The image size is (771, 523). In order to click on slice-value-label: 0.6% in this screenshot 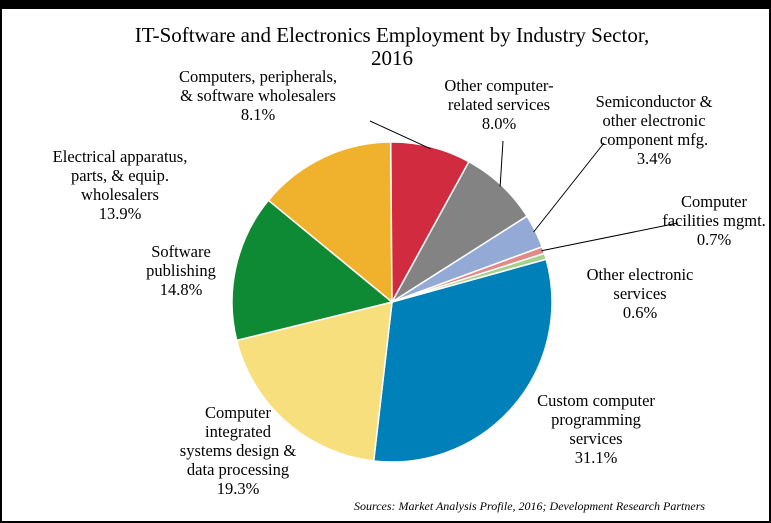, I will do `click(640, 312)`.